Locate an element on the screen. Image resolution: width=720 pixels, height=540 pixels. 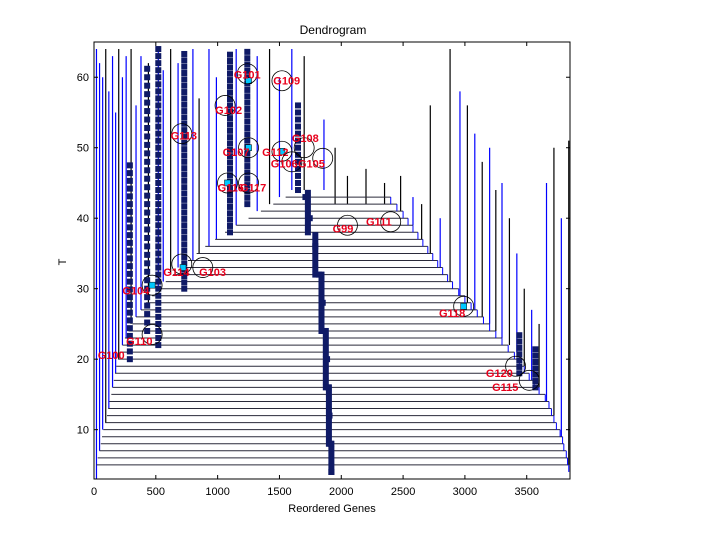
annotation-label: G104 is located at coordinates (136, 291).